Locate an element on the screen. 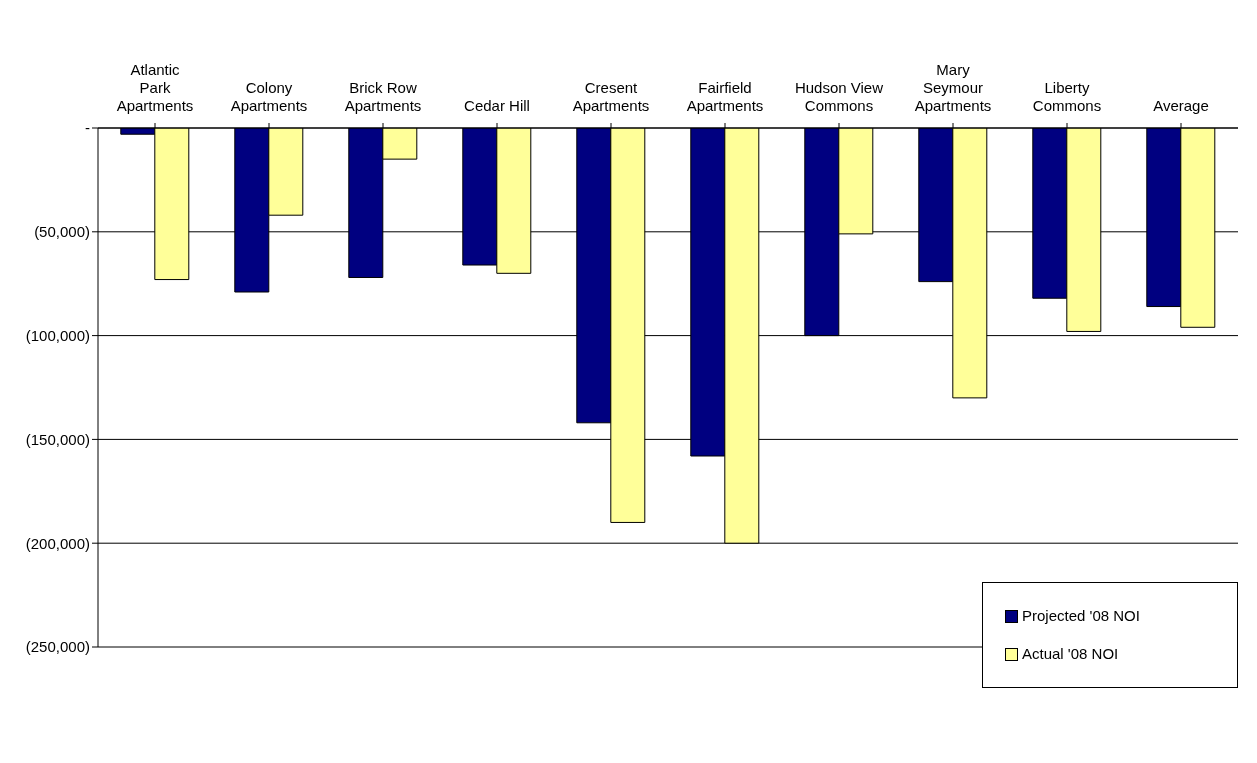 This screenshot has width=1257, height=763. x-tick-label: Fairfield Apartments is located at coordinates (725, 96).